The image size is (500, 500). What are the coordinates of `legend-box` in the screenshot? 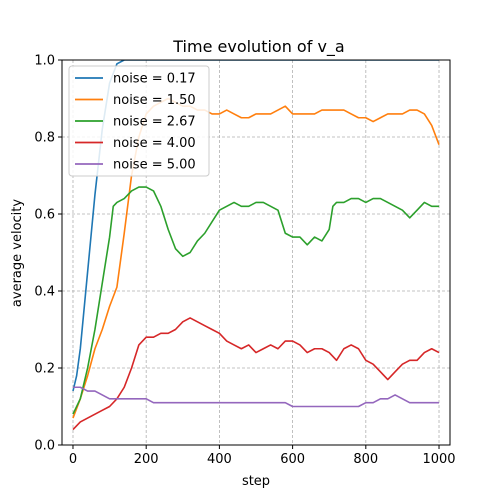 It's located at (139, 121).